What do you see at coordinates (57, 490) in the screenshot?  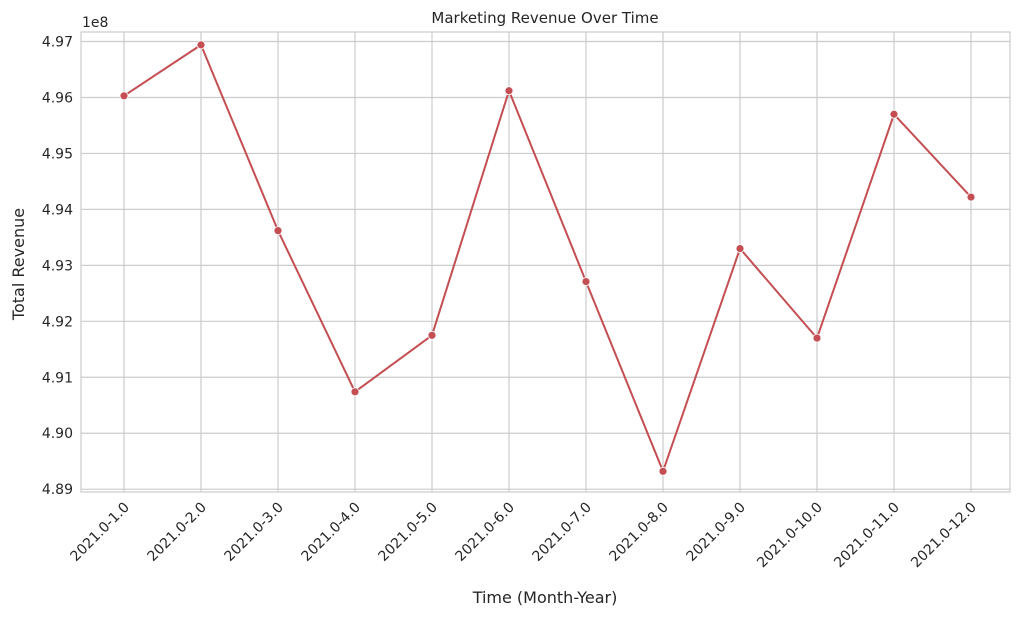 I see `y-tick-label: 4.89` at bounding box center [57, 490].